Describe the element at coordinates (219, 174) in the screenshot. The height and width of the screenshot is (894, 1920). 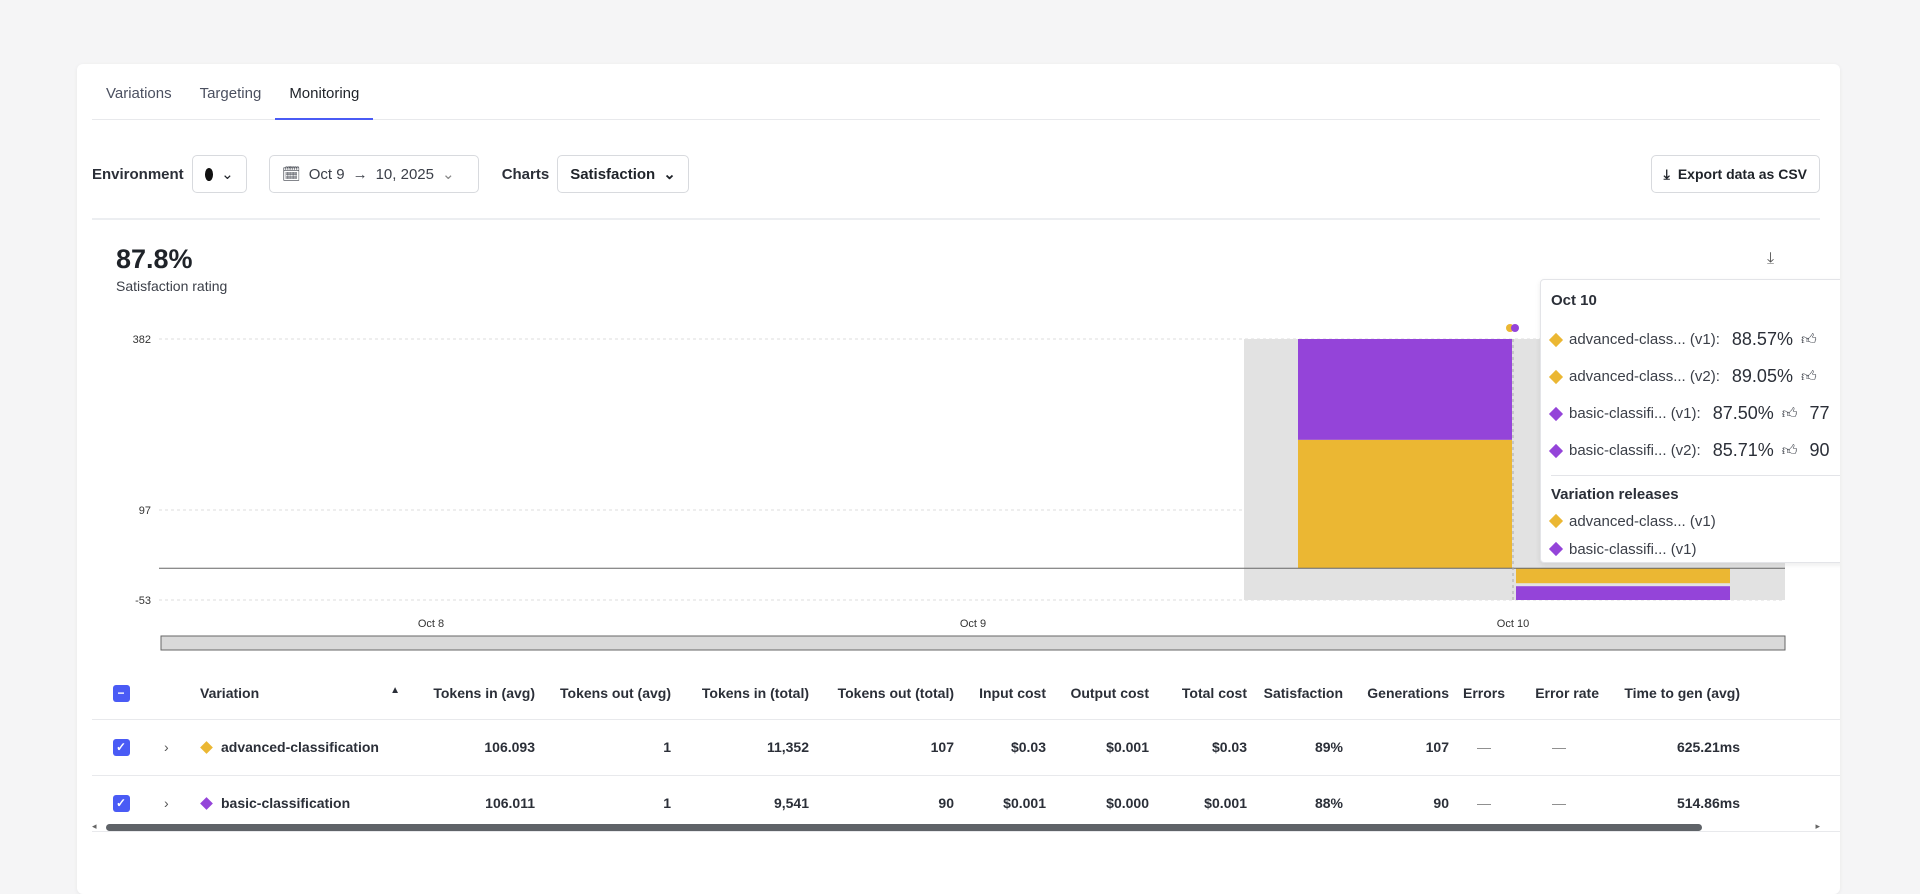
I see `environment-select: ⌄` at that location.